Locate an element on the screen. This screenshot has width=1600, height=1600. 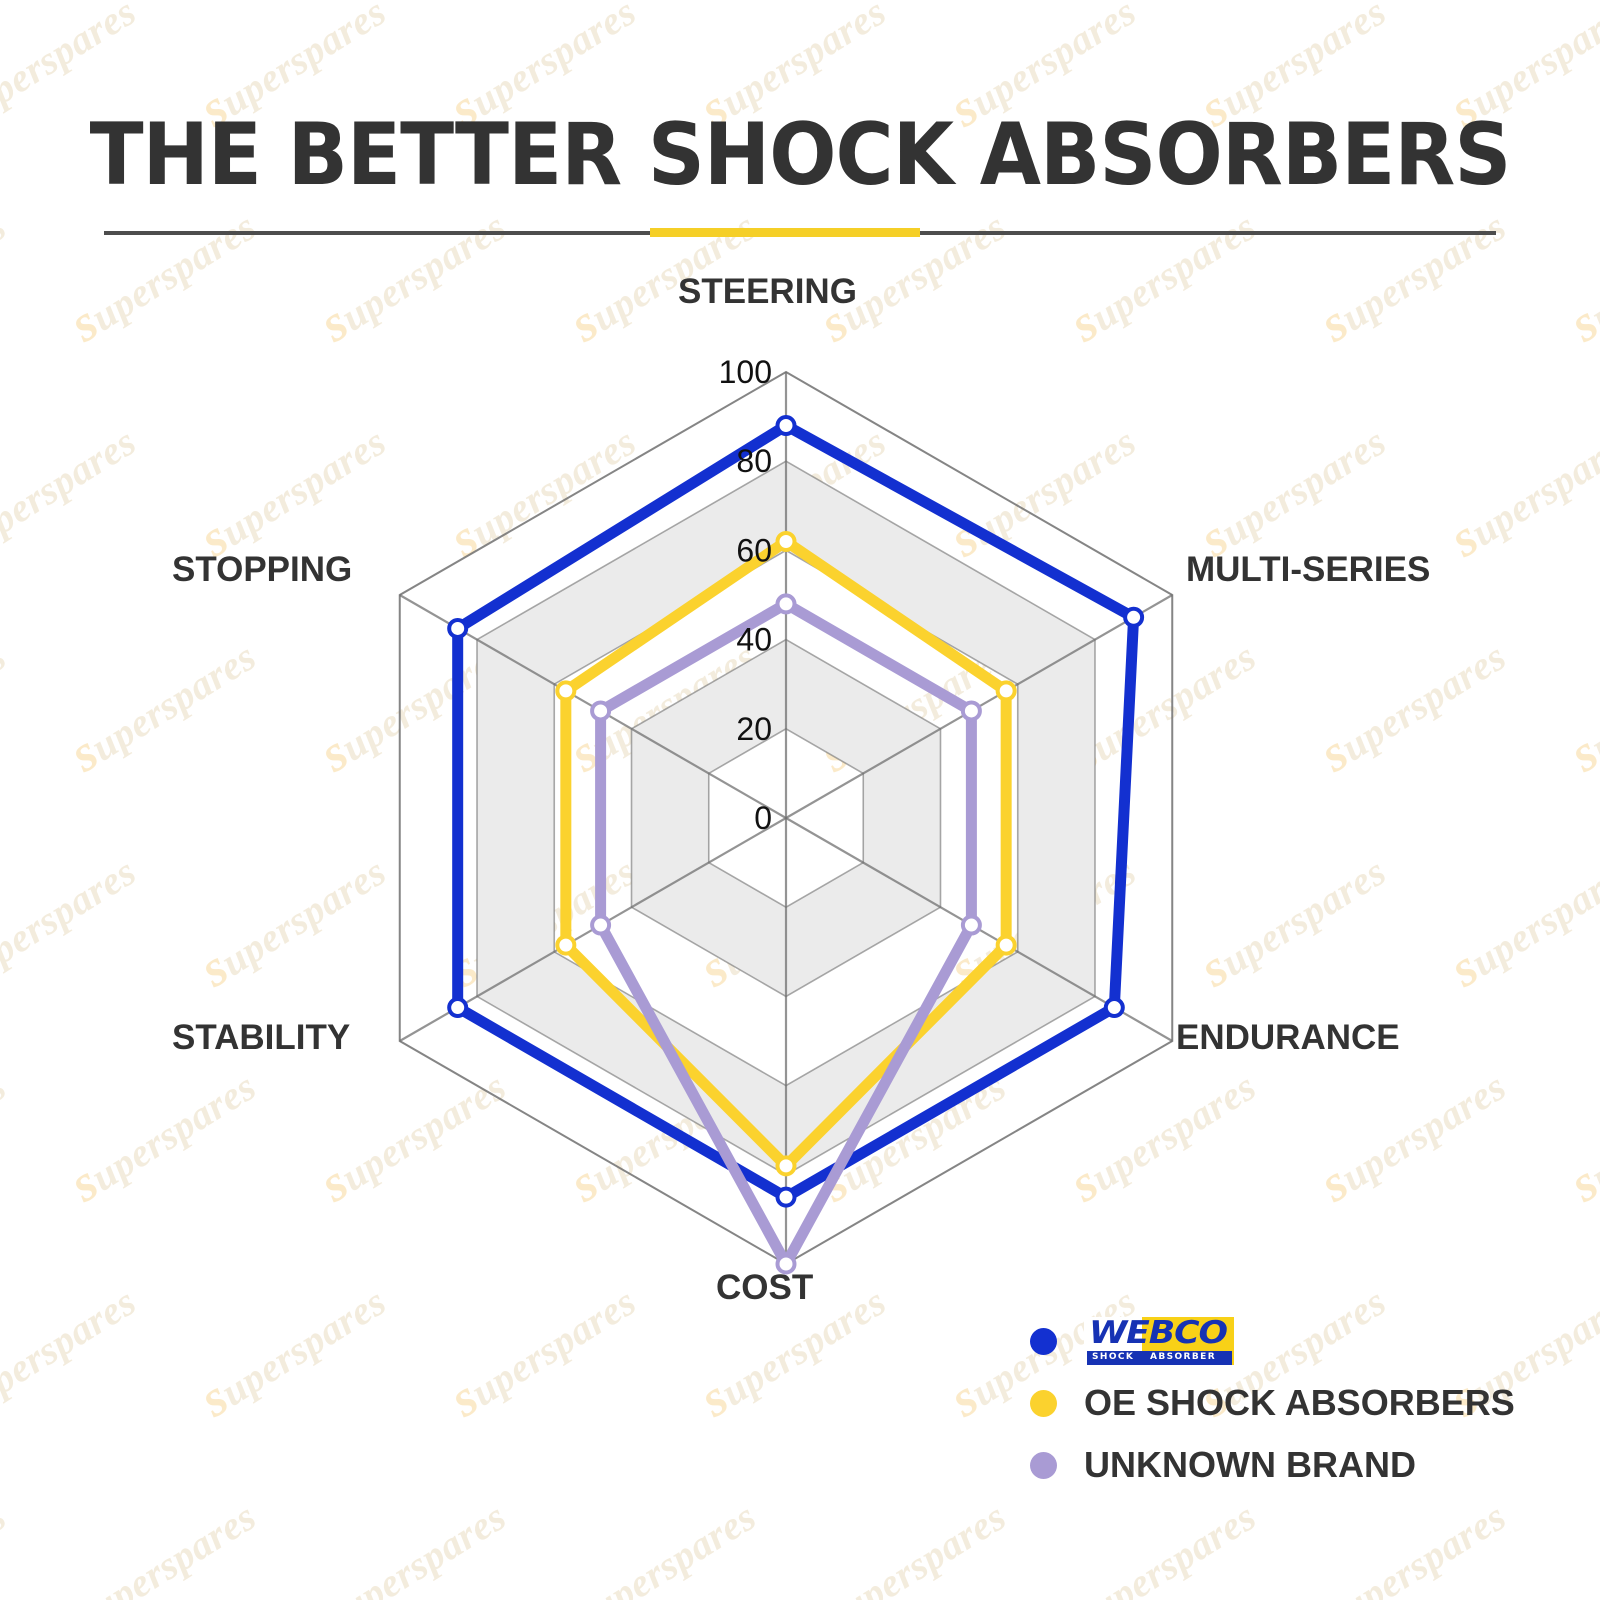
webco-logo-wordmark: WEBCO is located at coordinates (1158, 1334).